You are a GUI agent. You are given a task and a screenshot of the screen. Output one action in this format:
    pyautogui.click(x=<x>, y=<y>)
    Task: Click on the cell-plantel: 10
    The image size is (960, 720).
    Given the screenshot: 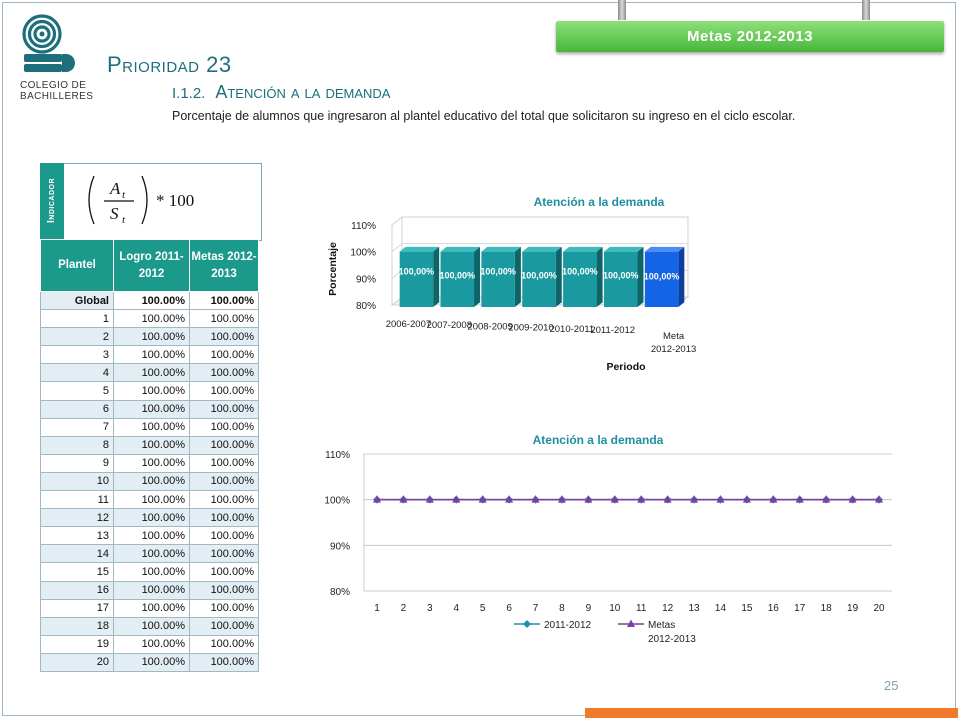 What is the action you would take?
    pyautogui.click(x=77, y=481)
    